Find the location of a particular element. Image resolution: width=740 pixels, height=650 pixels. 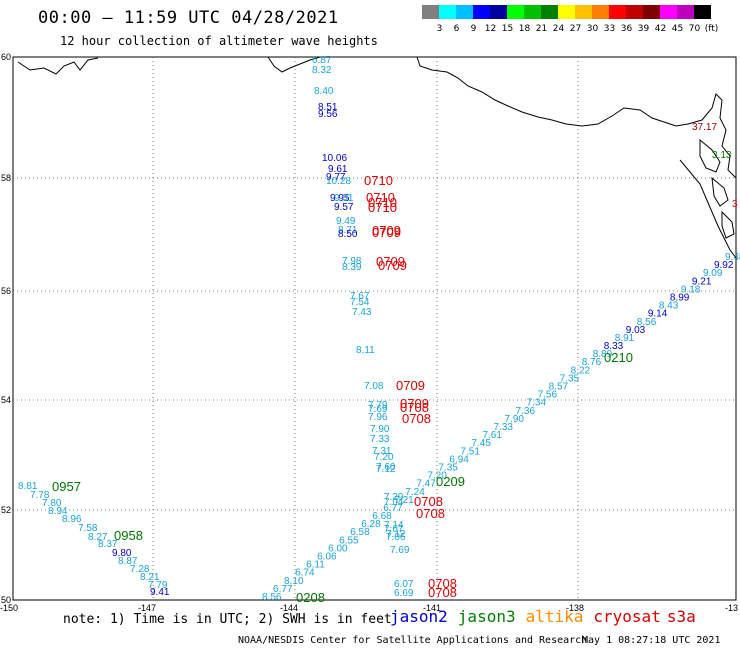

swh-label: 7.29 is located at coordinates (394, 497).